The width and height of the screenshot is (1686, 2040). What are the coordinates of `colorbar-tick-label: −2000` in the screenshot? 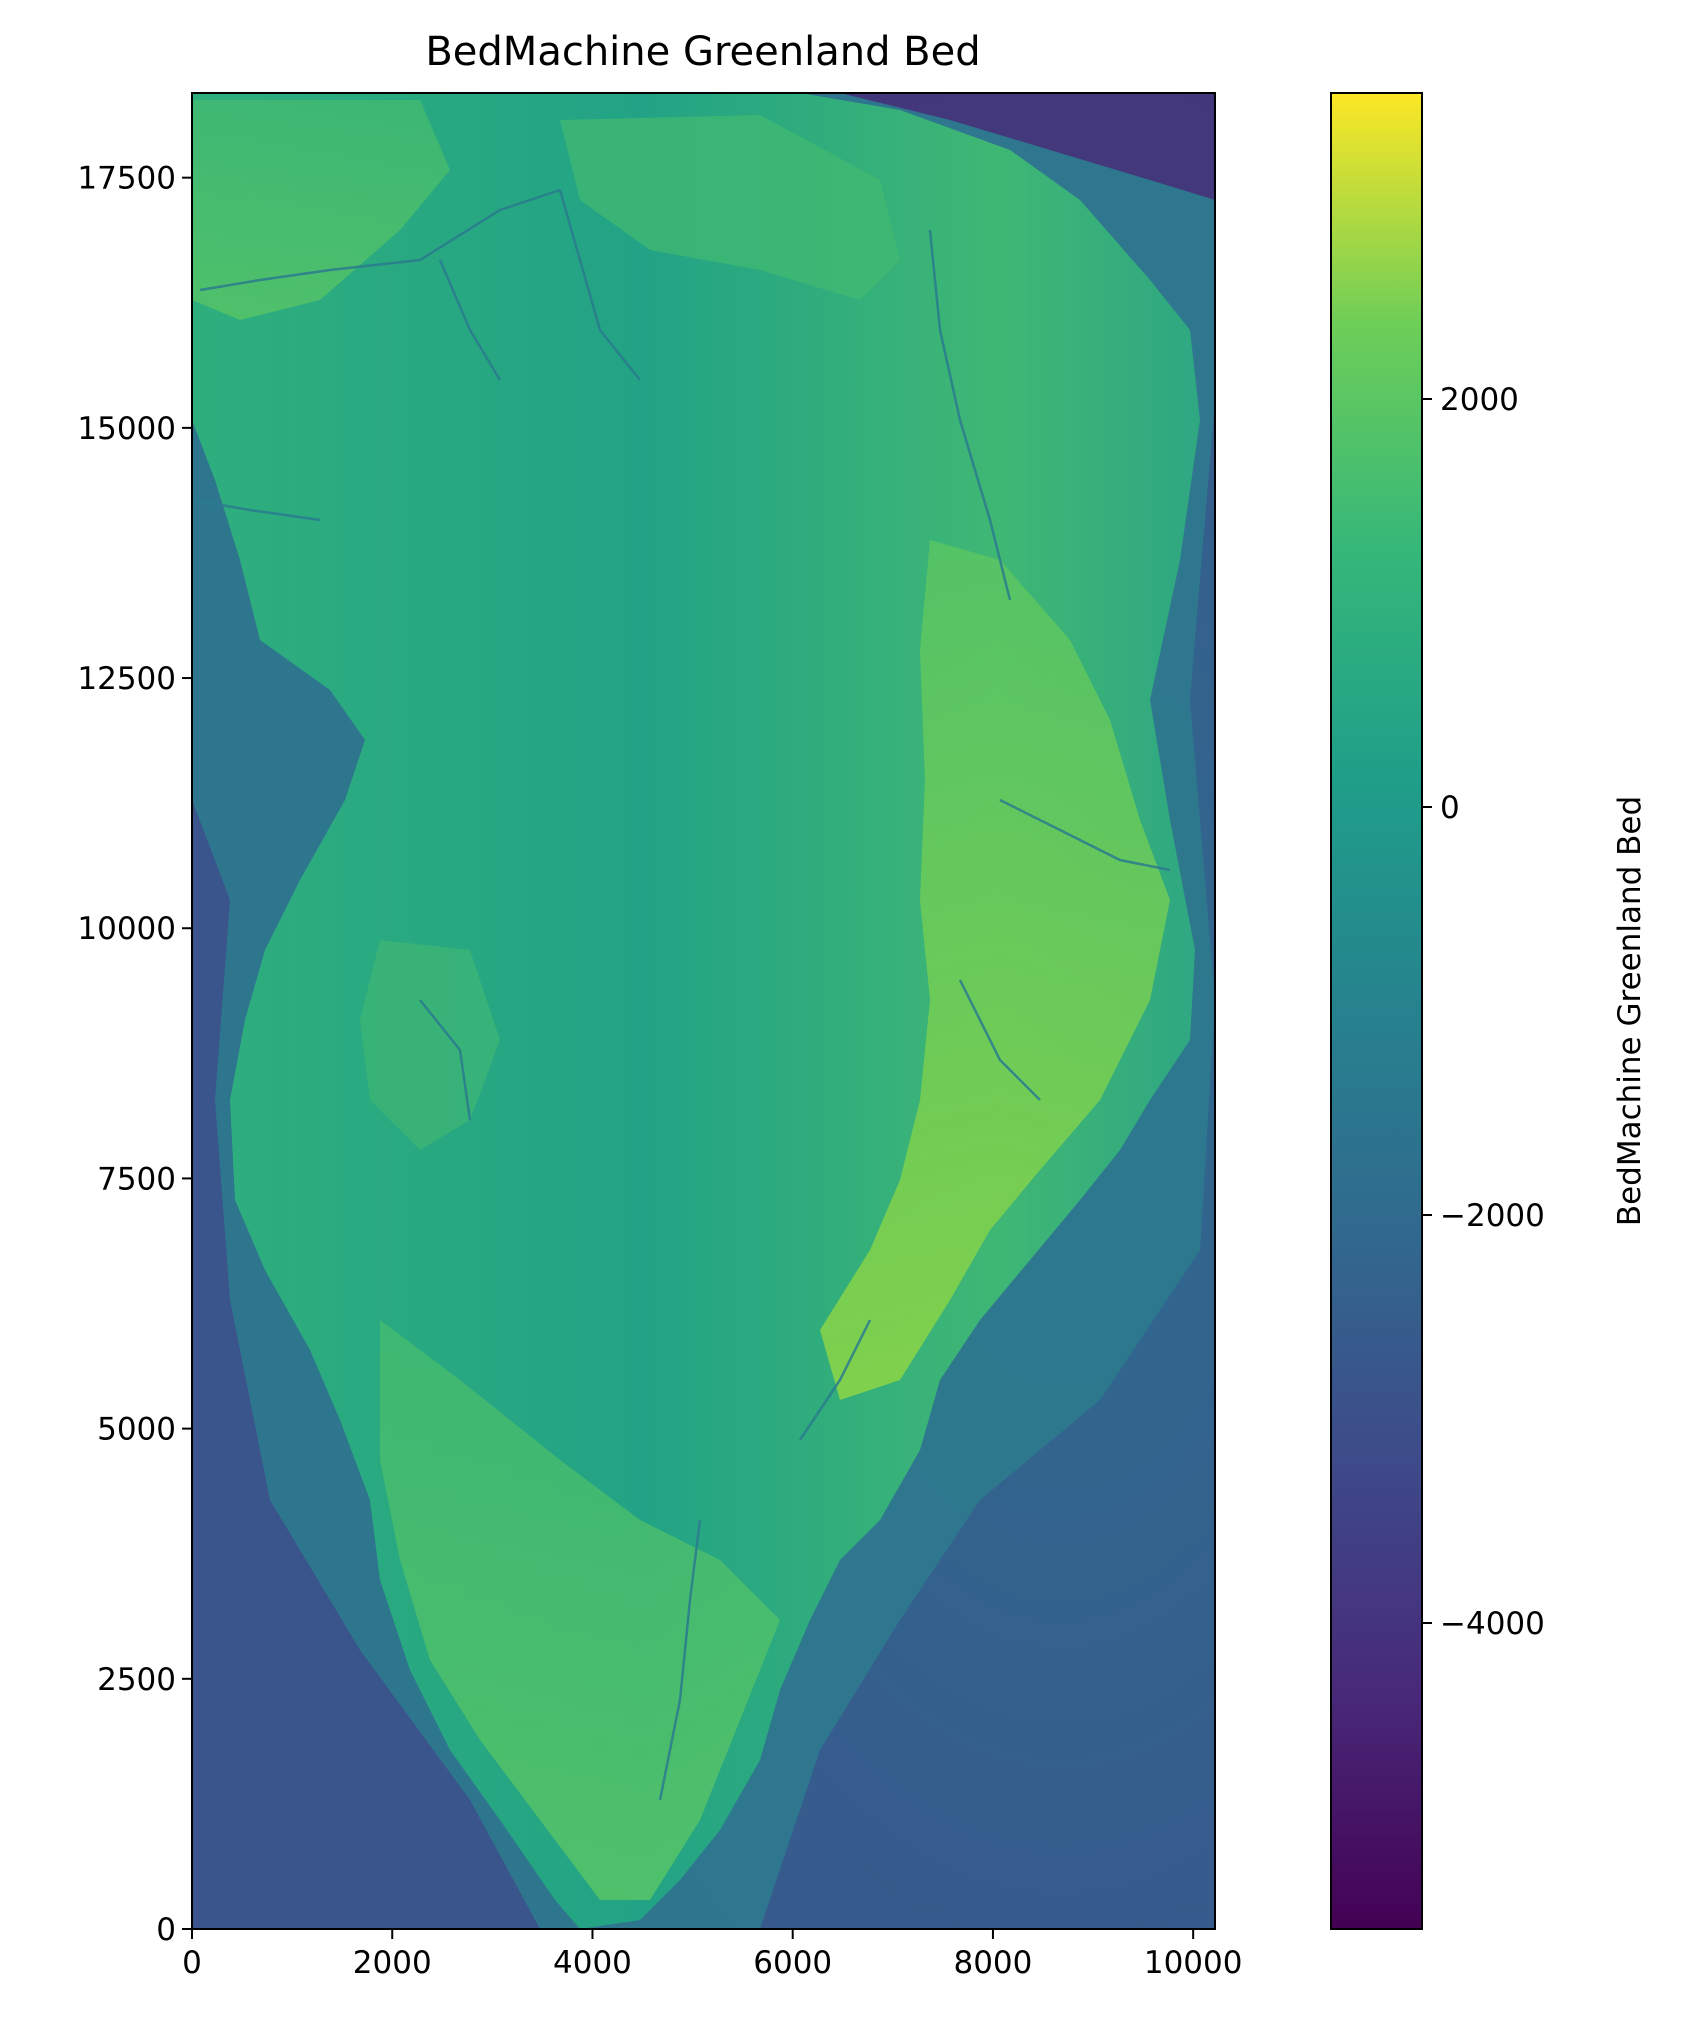 It's located at (1492, 1216).